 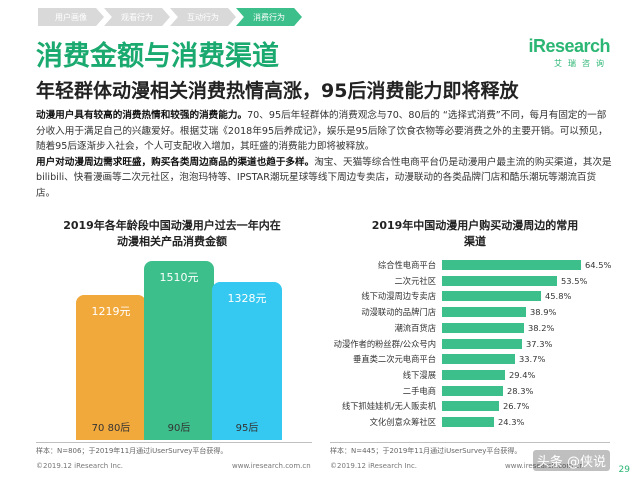 What do you see at coordinates (157, 56) in the screenshot?
I see `page-title: 消费金额与消费渠道` at bounding box center [157, 56].